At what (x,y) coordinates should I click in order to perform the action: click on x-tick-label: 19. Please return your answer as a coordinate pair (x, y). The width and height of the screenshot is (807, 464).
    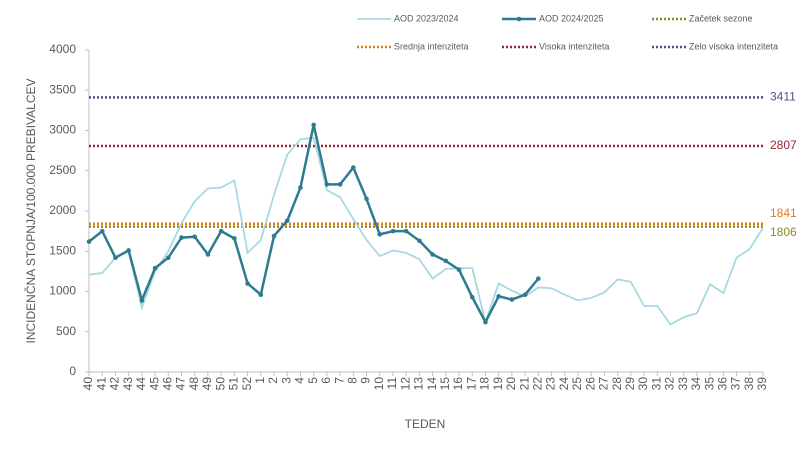
    Looking at the image, I should click on (498, 384).